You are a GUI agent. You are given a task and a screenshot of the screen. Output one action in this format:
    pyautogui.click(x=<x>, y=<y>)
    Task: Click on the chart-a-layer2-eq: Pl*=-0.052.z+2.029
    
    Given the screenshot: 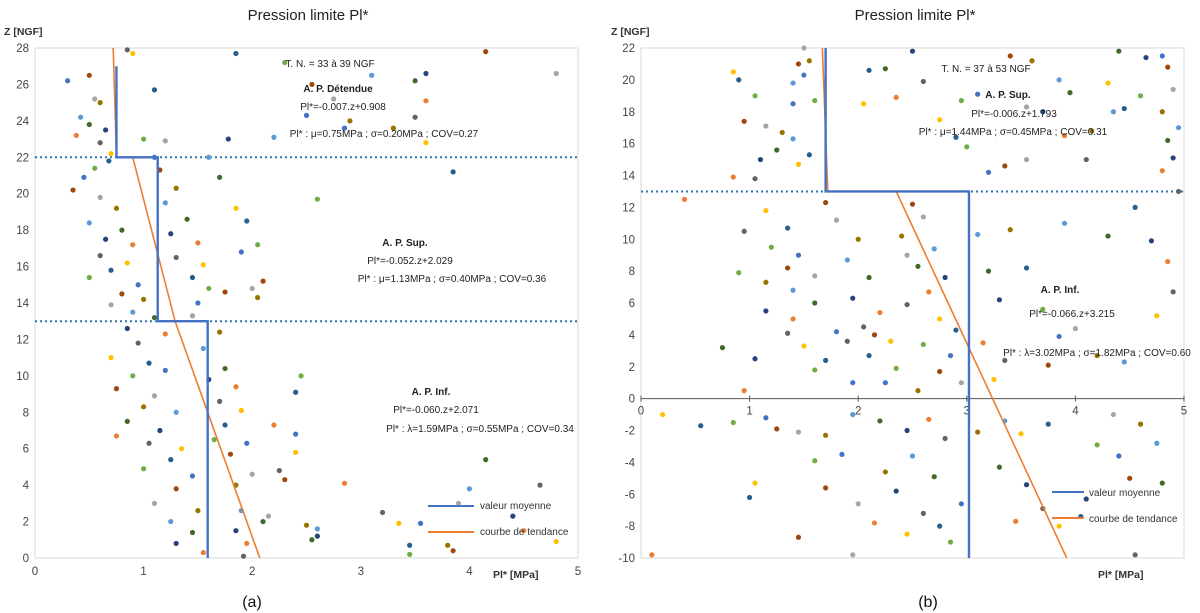 What is the action you would take?
    pyautogui.click(x=410, y=261)
    